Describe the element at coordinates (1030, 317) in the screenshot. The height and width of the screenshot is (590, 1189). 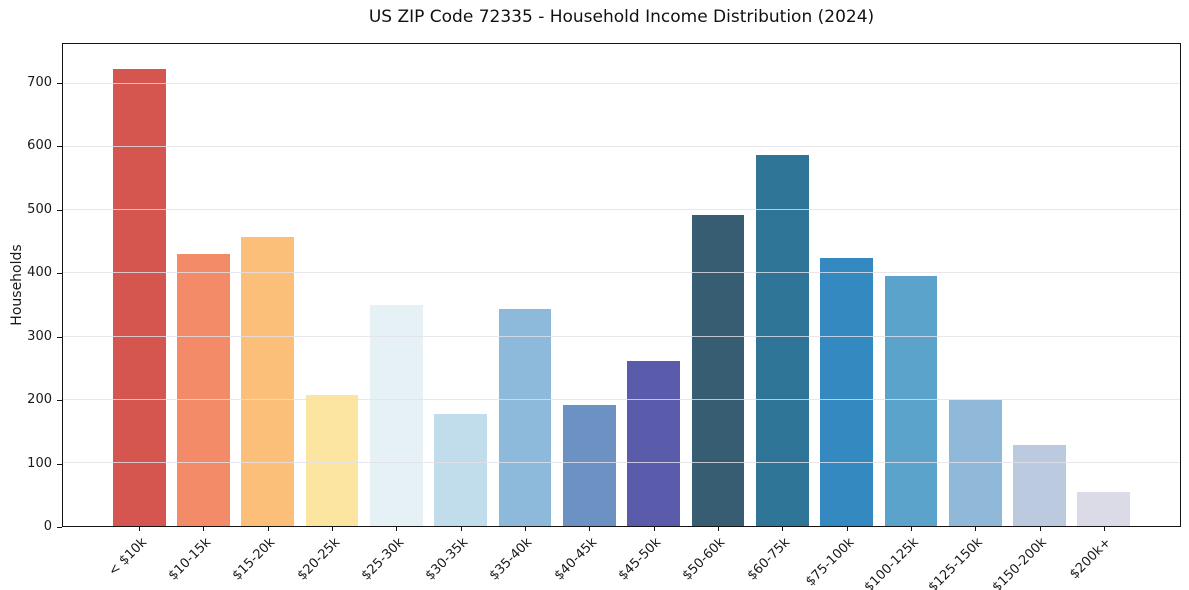
I see `bar-slot: $150-200k` at that location.